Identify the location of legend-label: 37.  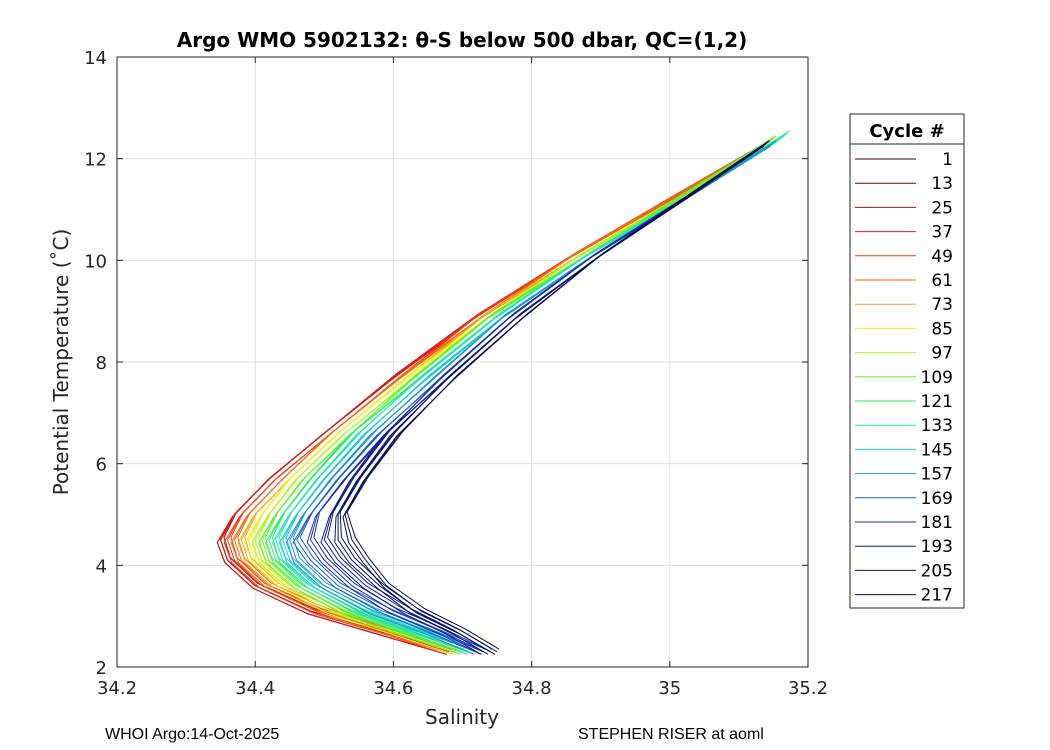
(942, 233).